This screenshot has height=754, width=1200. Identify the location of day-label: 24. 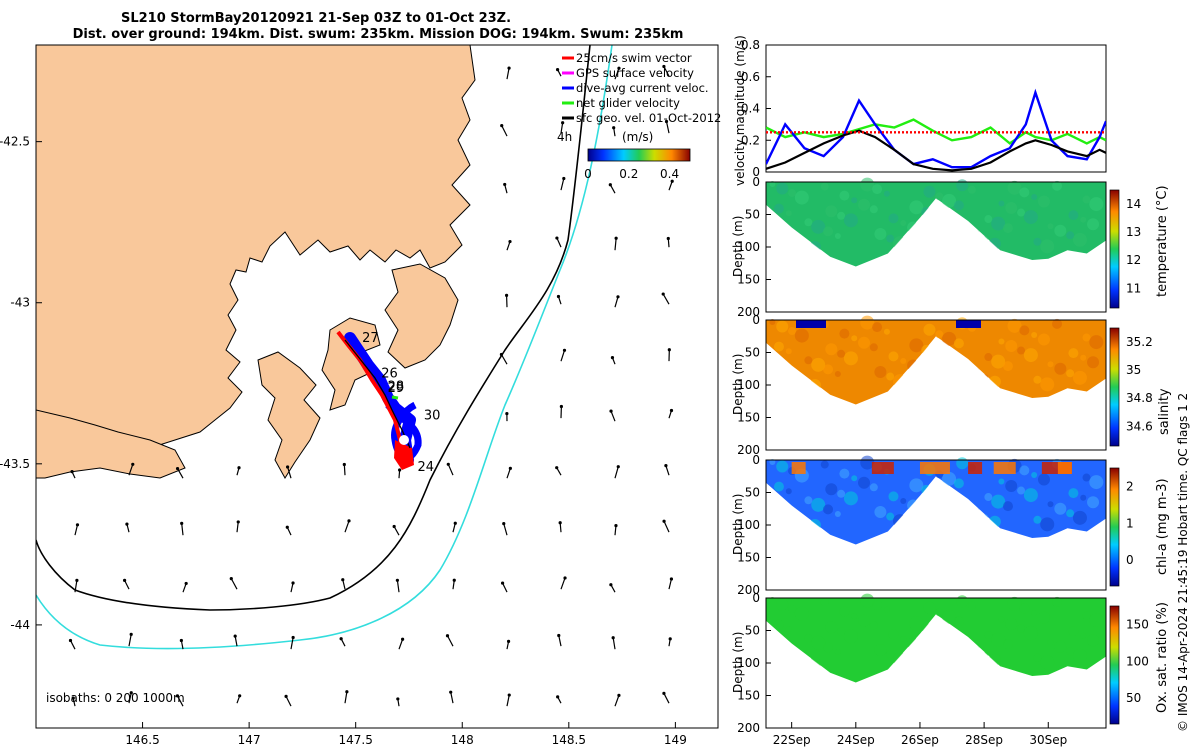
(425, 467).